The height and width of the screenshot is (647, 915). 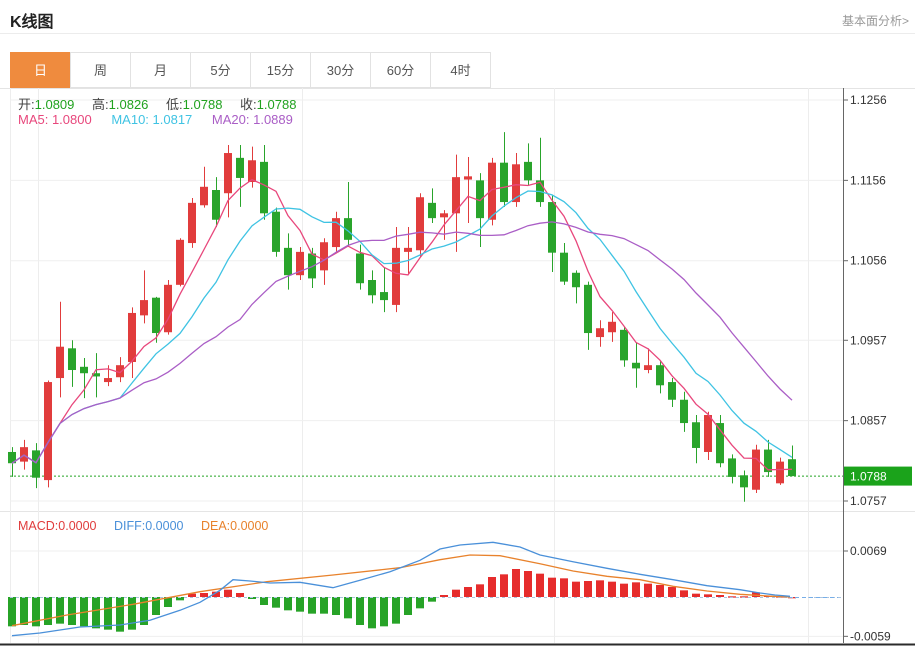 I want to click on timeframe-tabs: 日周月 5分 15分 30分 60分 4时, so click(x=250, y=70).